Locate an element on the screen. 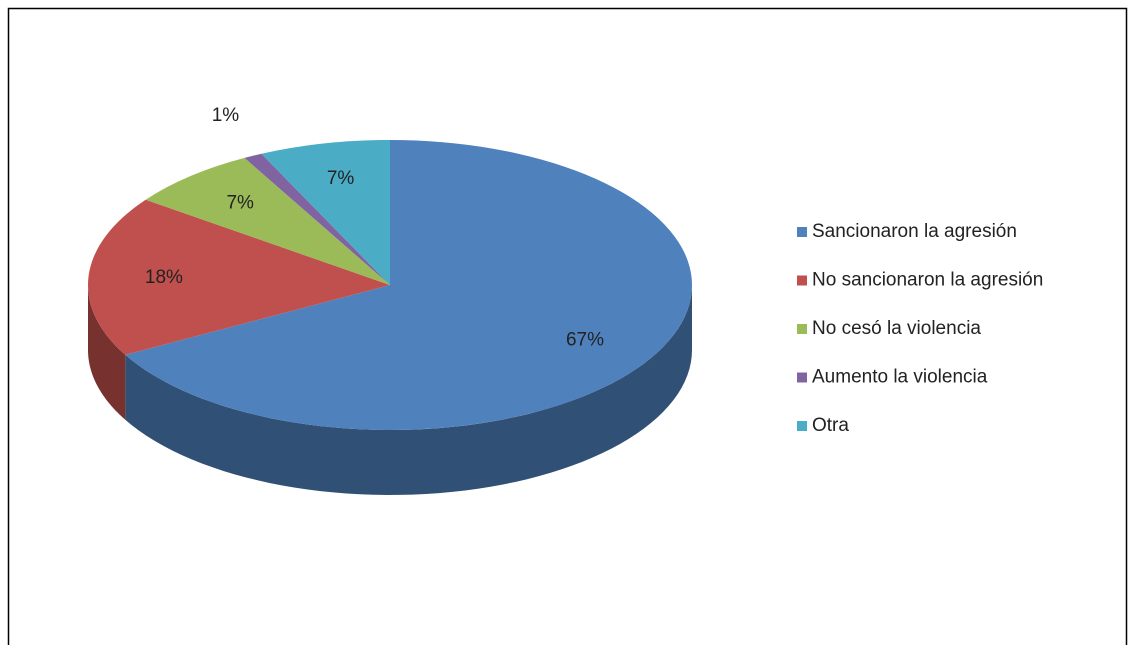 The height and width of the screenshot is (645, 1134). legend-label: Otra is located at coordinates (830, 425).